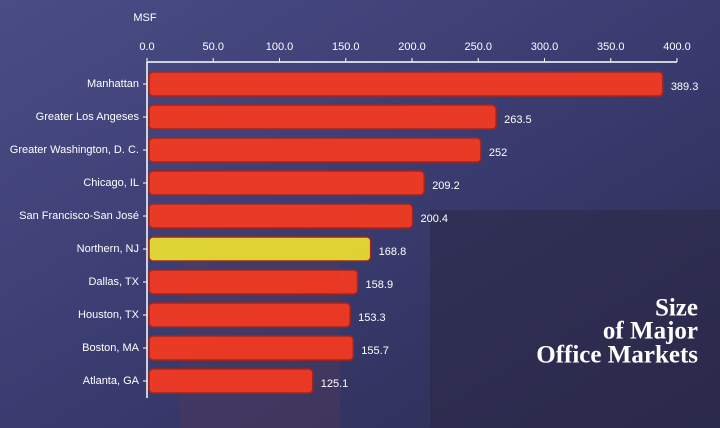  I want to click on y-tick-label: Boston, MA, so click(111, 348).